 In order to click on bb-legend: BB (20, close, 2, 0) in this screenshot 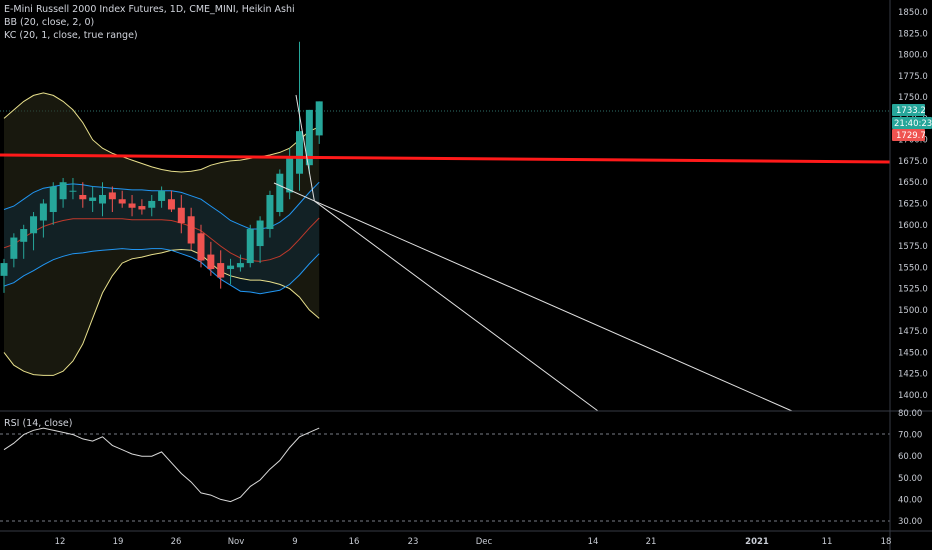, I will do `click(49, 22)`.